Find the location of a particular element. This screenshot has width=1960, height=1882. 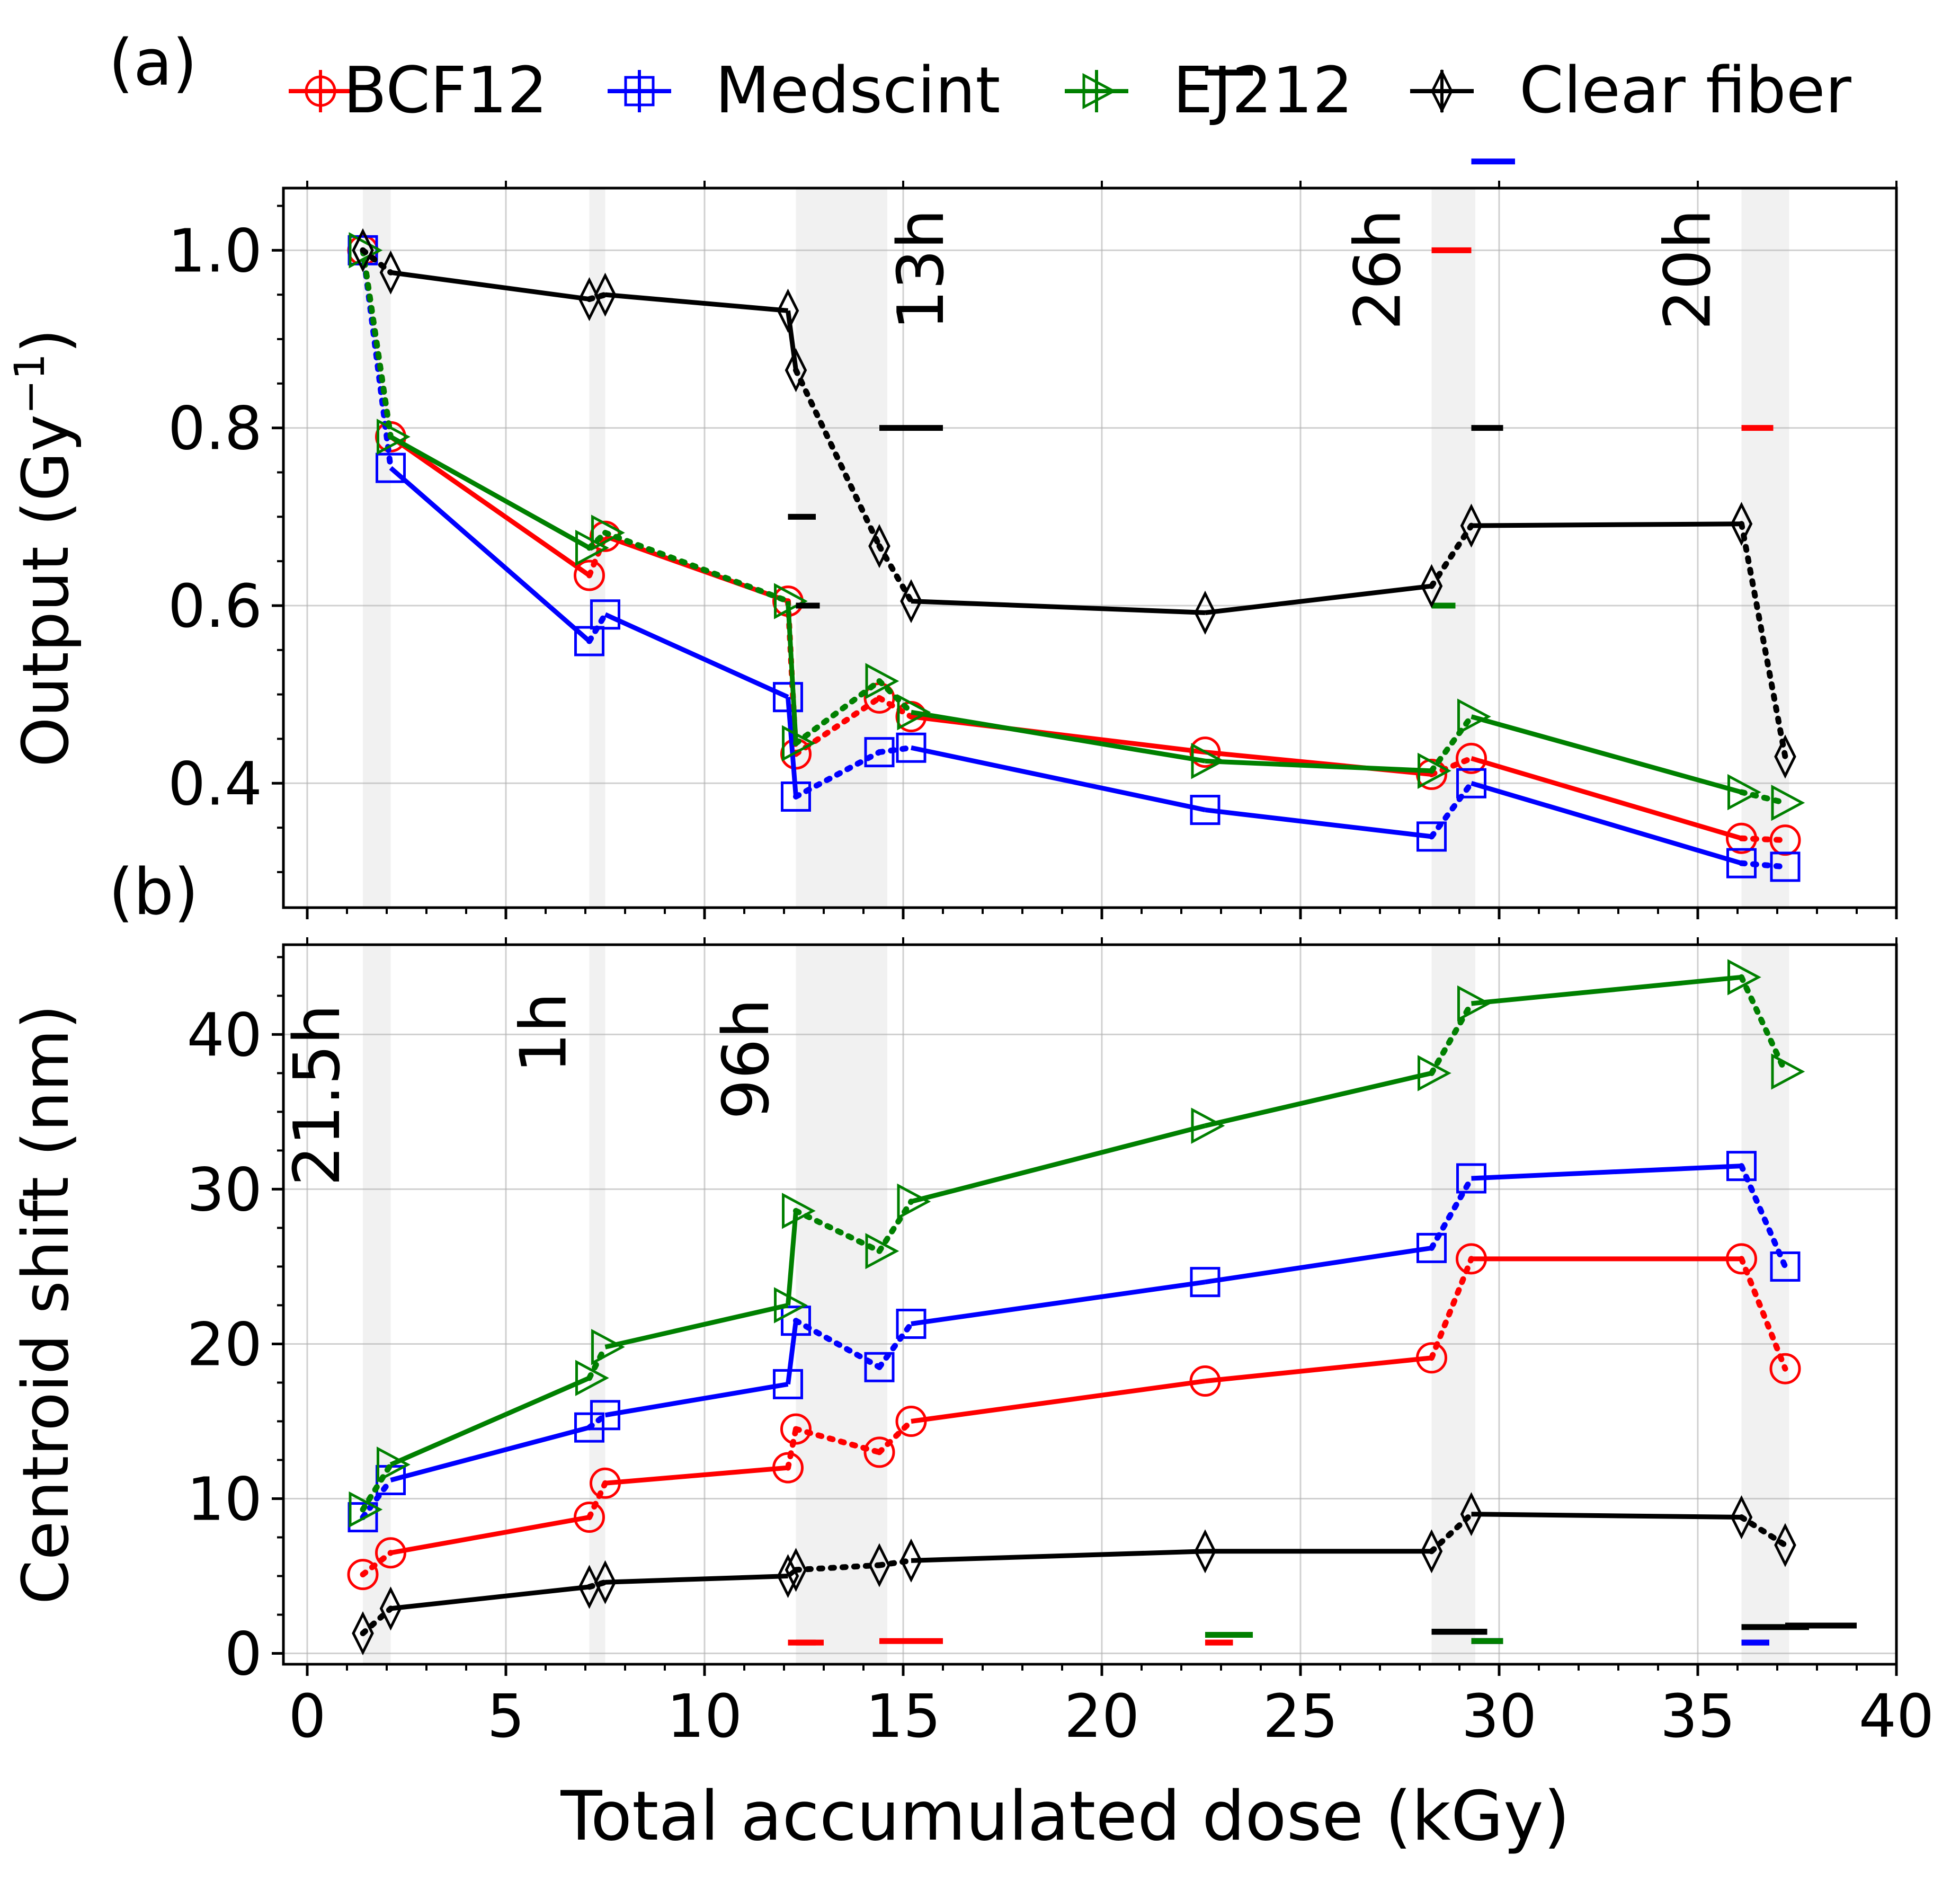

x-tick-label: 35 is located at coordinates (1698, 1716).